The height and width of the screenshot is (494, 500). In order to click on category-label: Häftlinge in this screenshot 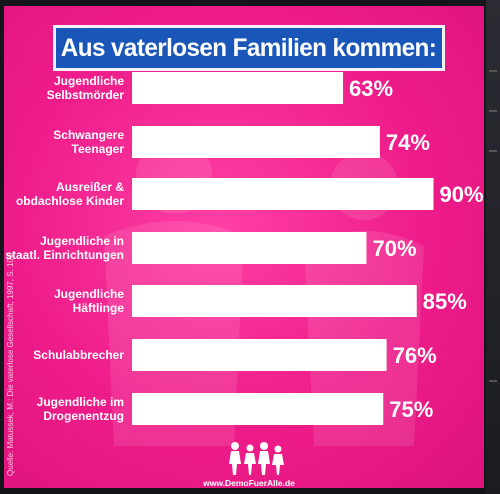, I will do `click(99, 308)`.